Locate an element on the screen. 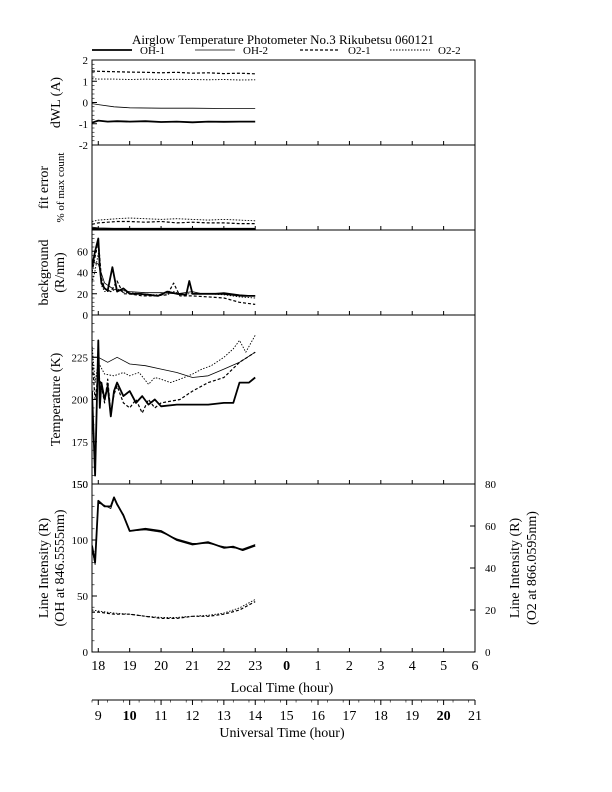 This screenshot has height=792, width=612. universal-time-tick-label: 16 is located at coordinates (318, 716).